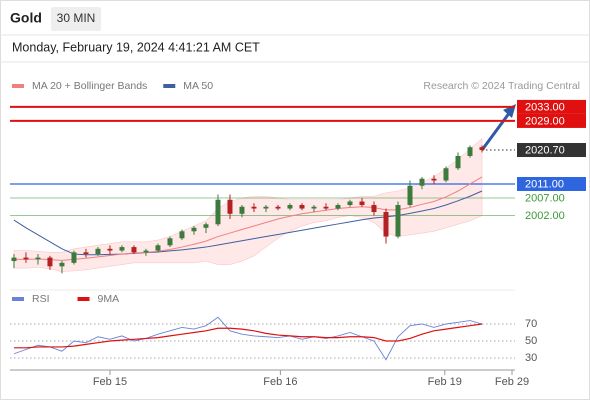 Image resolution: width=590 pixels, height=400 pixels. Describe the element at coordinates (545, 150) in the screenshot. I see `level-label: 2020.70` at that location.